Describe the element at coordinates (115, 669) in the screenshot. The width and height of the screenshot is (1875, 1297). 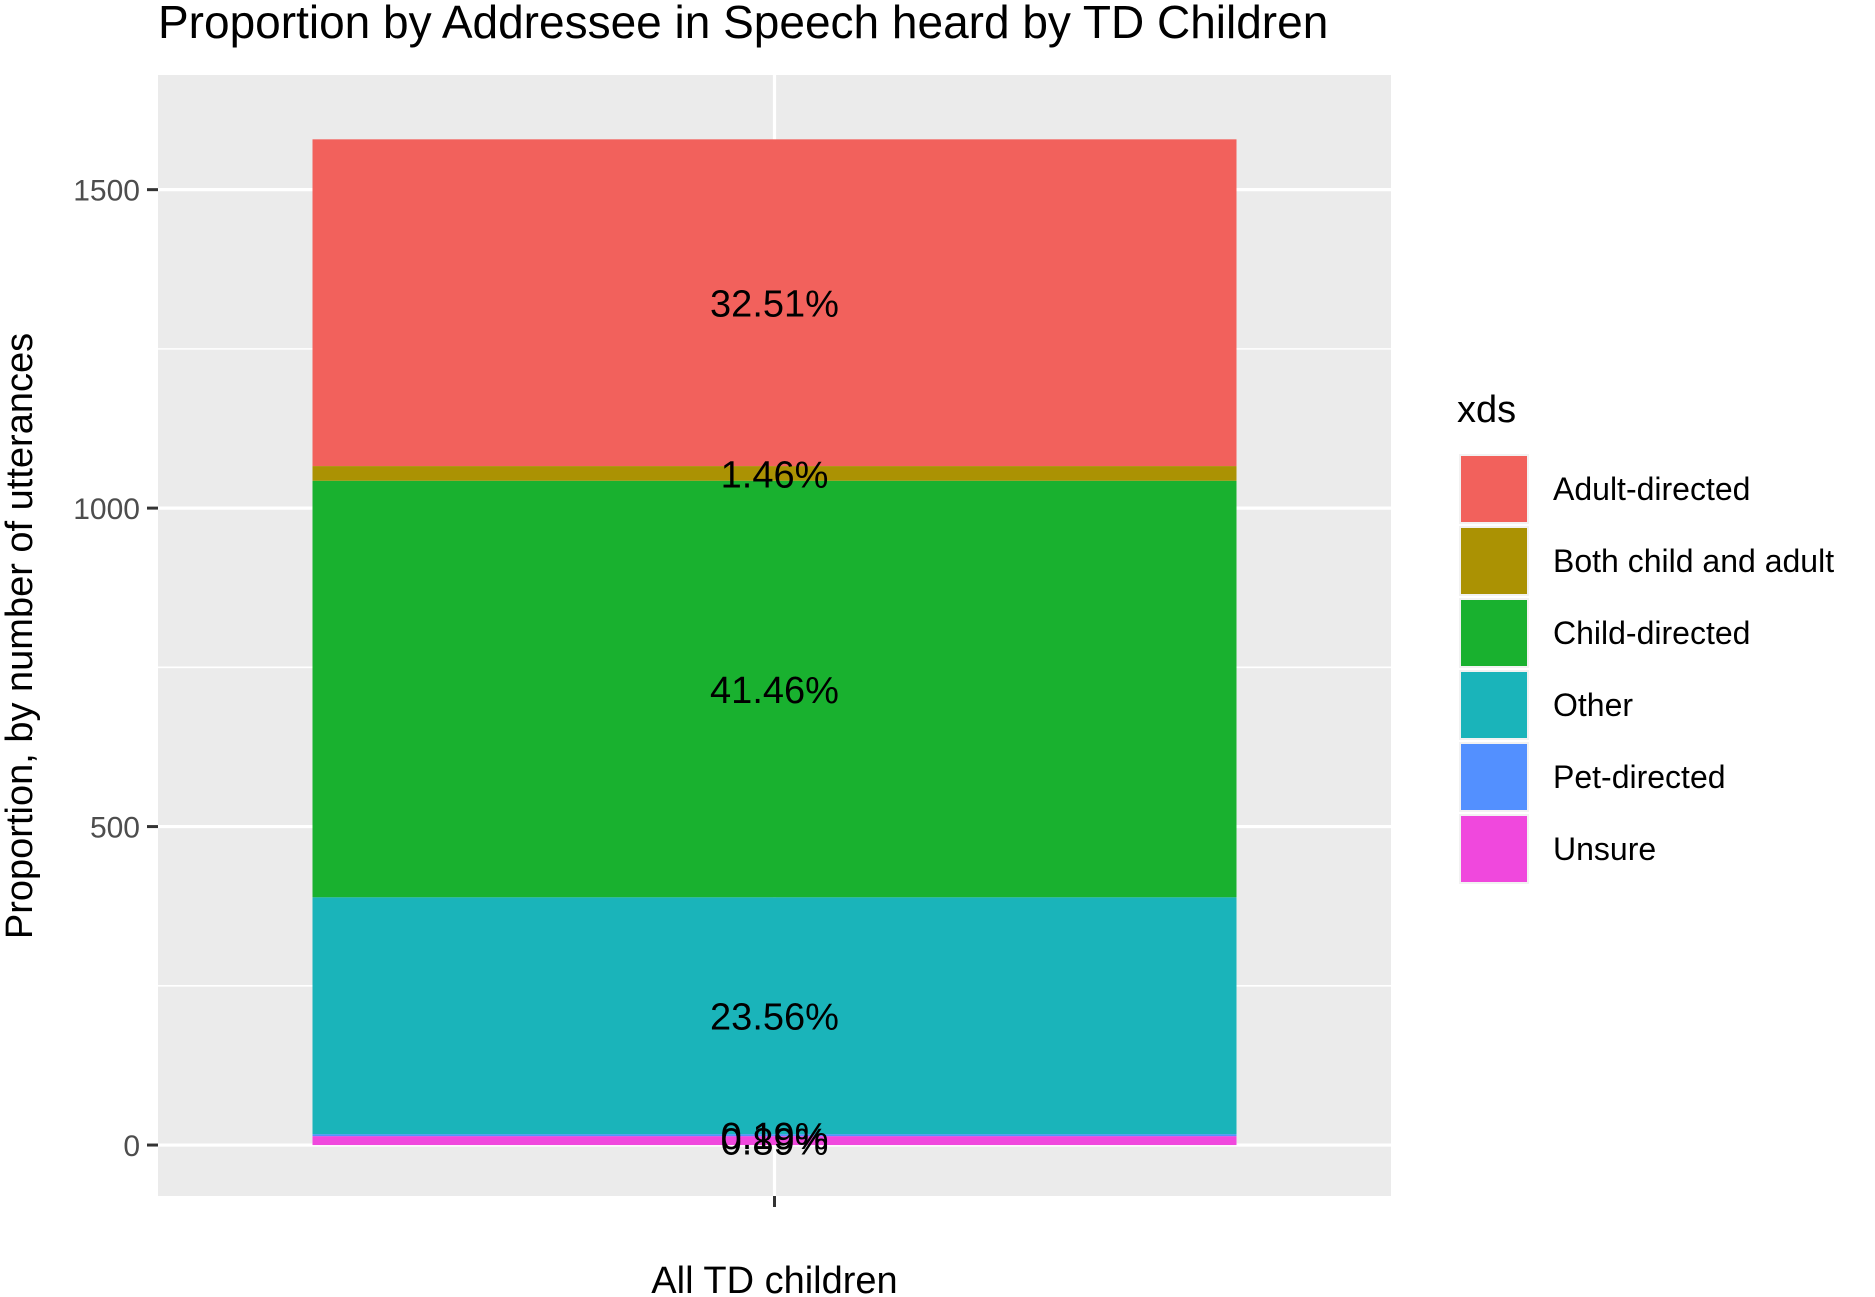
I see `y-axis: 0 500 1000 1500` at that location.